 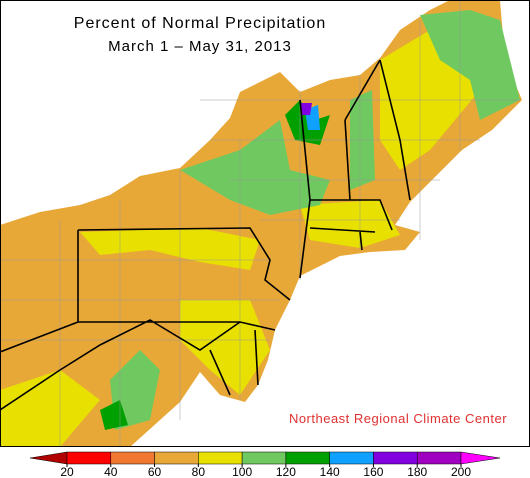 I want to click on credit: Northeast Regional Climate Center, so click(x=398, y=418).